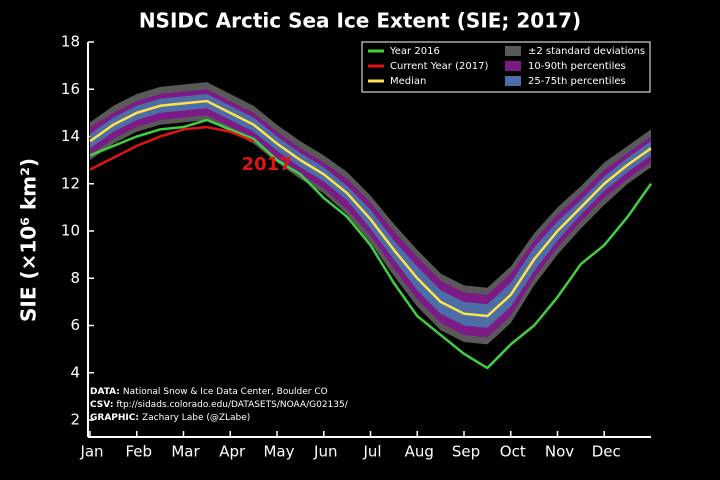  What do you see at coordinates (75, 420) in the screenshot?
I see `y-tick-label: 2` at bounding box center [75, 420].